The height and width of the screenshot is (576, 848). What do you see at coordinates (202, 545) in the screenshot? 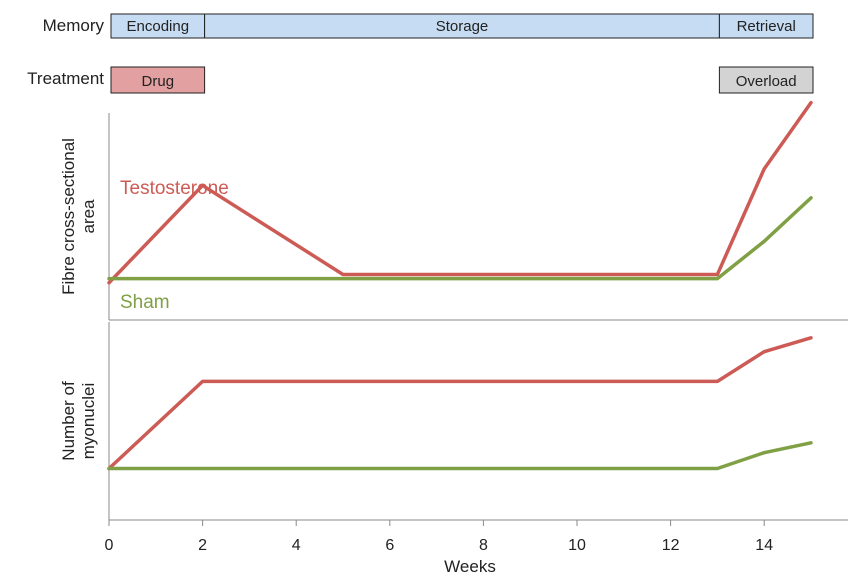
I see `x-tick-label: 2` at bounding box center [202, 545].